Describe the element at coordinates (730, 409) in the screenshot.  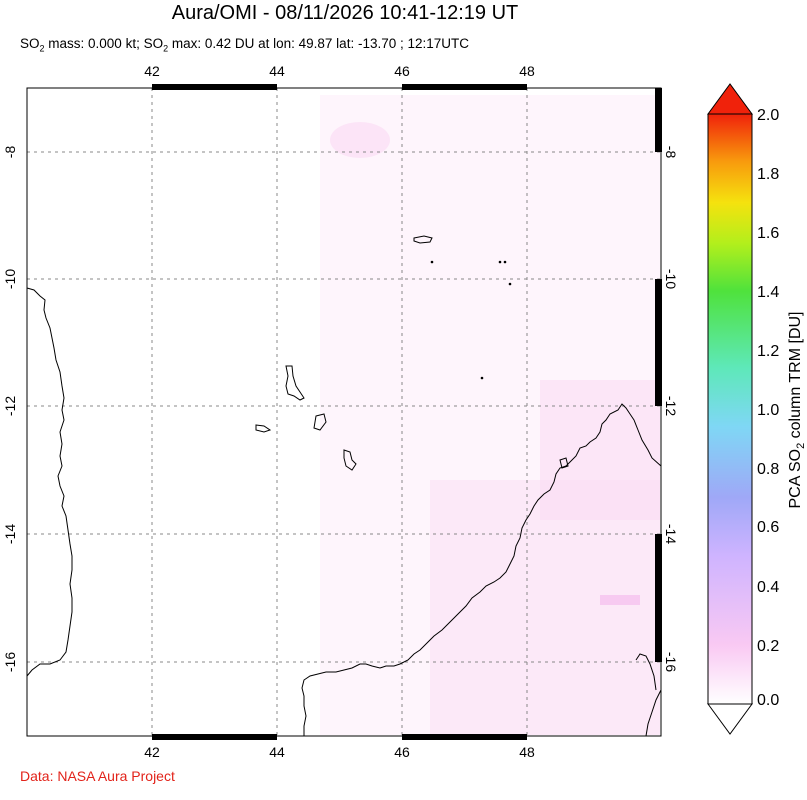
I see `colorbar-gradient` at that location.